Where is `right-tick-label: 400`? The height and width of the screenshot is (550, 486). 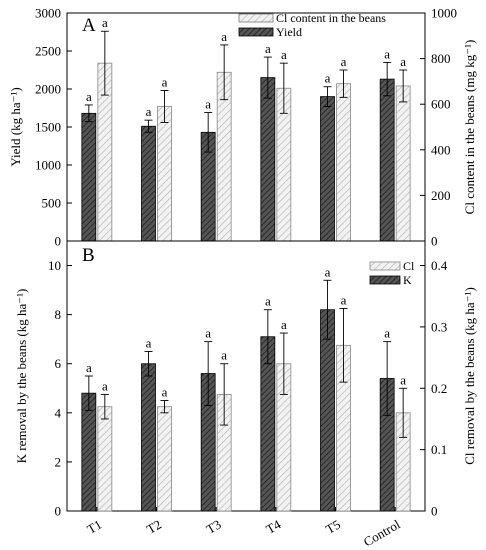
right-tick-label: 400 is located at coordinates (441, 149).